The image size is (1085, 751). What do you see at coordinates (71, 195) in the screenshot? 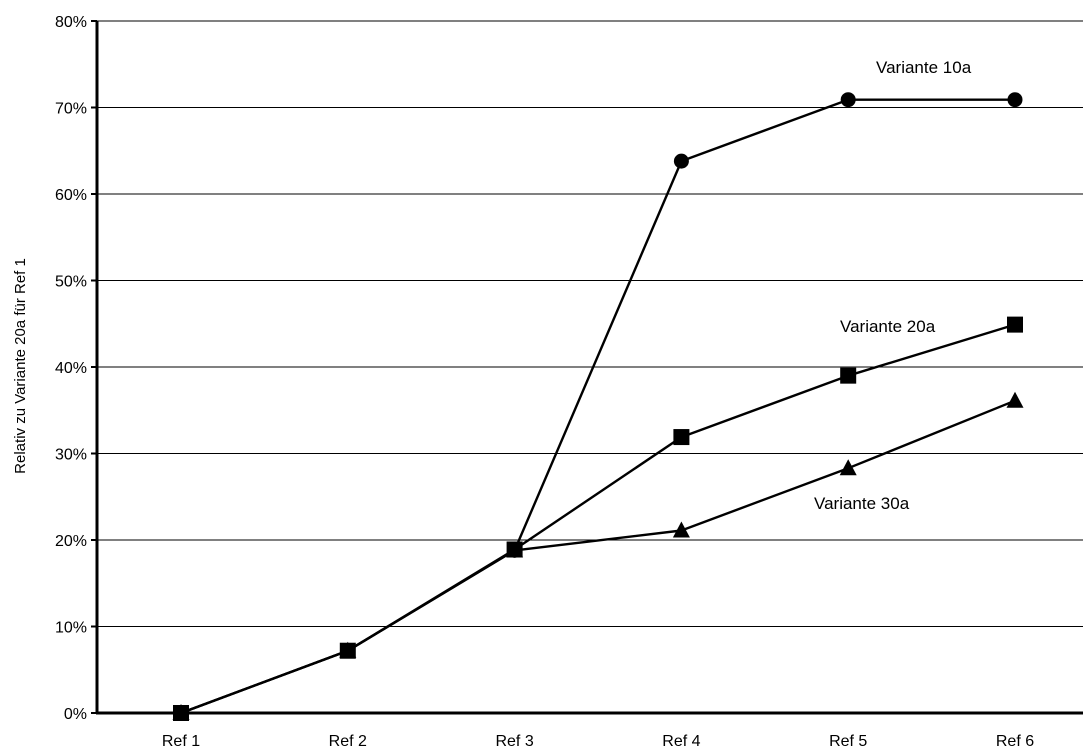
I see `y-tick-label: 60%` at bounding box center [71, 195].